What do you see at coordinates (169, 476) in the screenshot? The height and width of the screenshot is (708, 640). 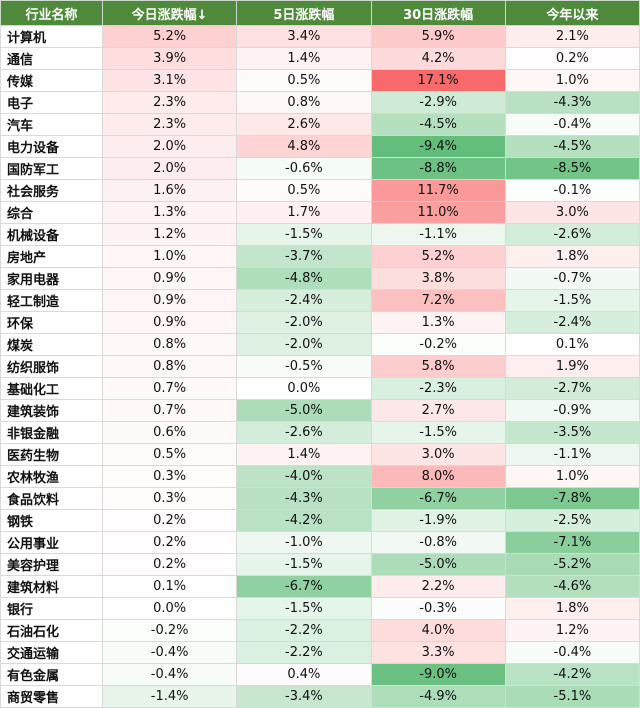 I see `change-cell: 0.3%` at bounding box center [169, 476].